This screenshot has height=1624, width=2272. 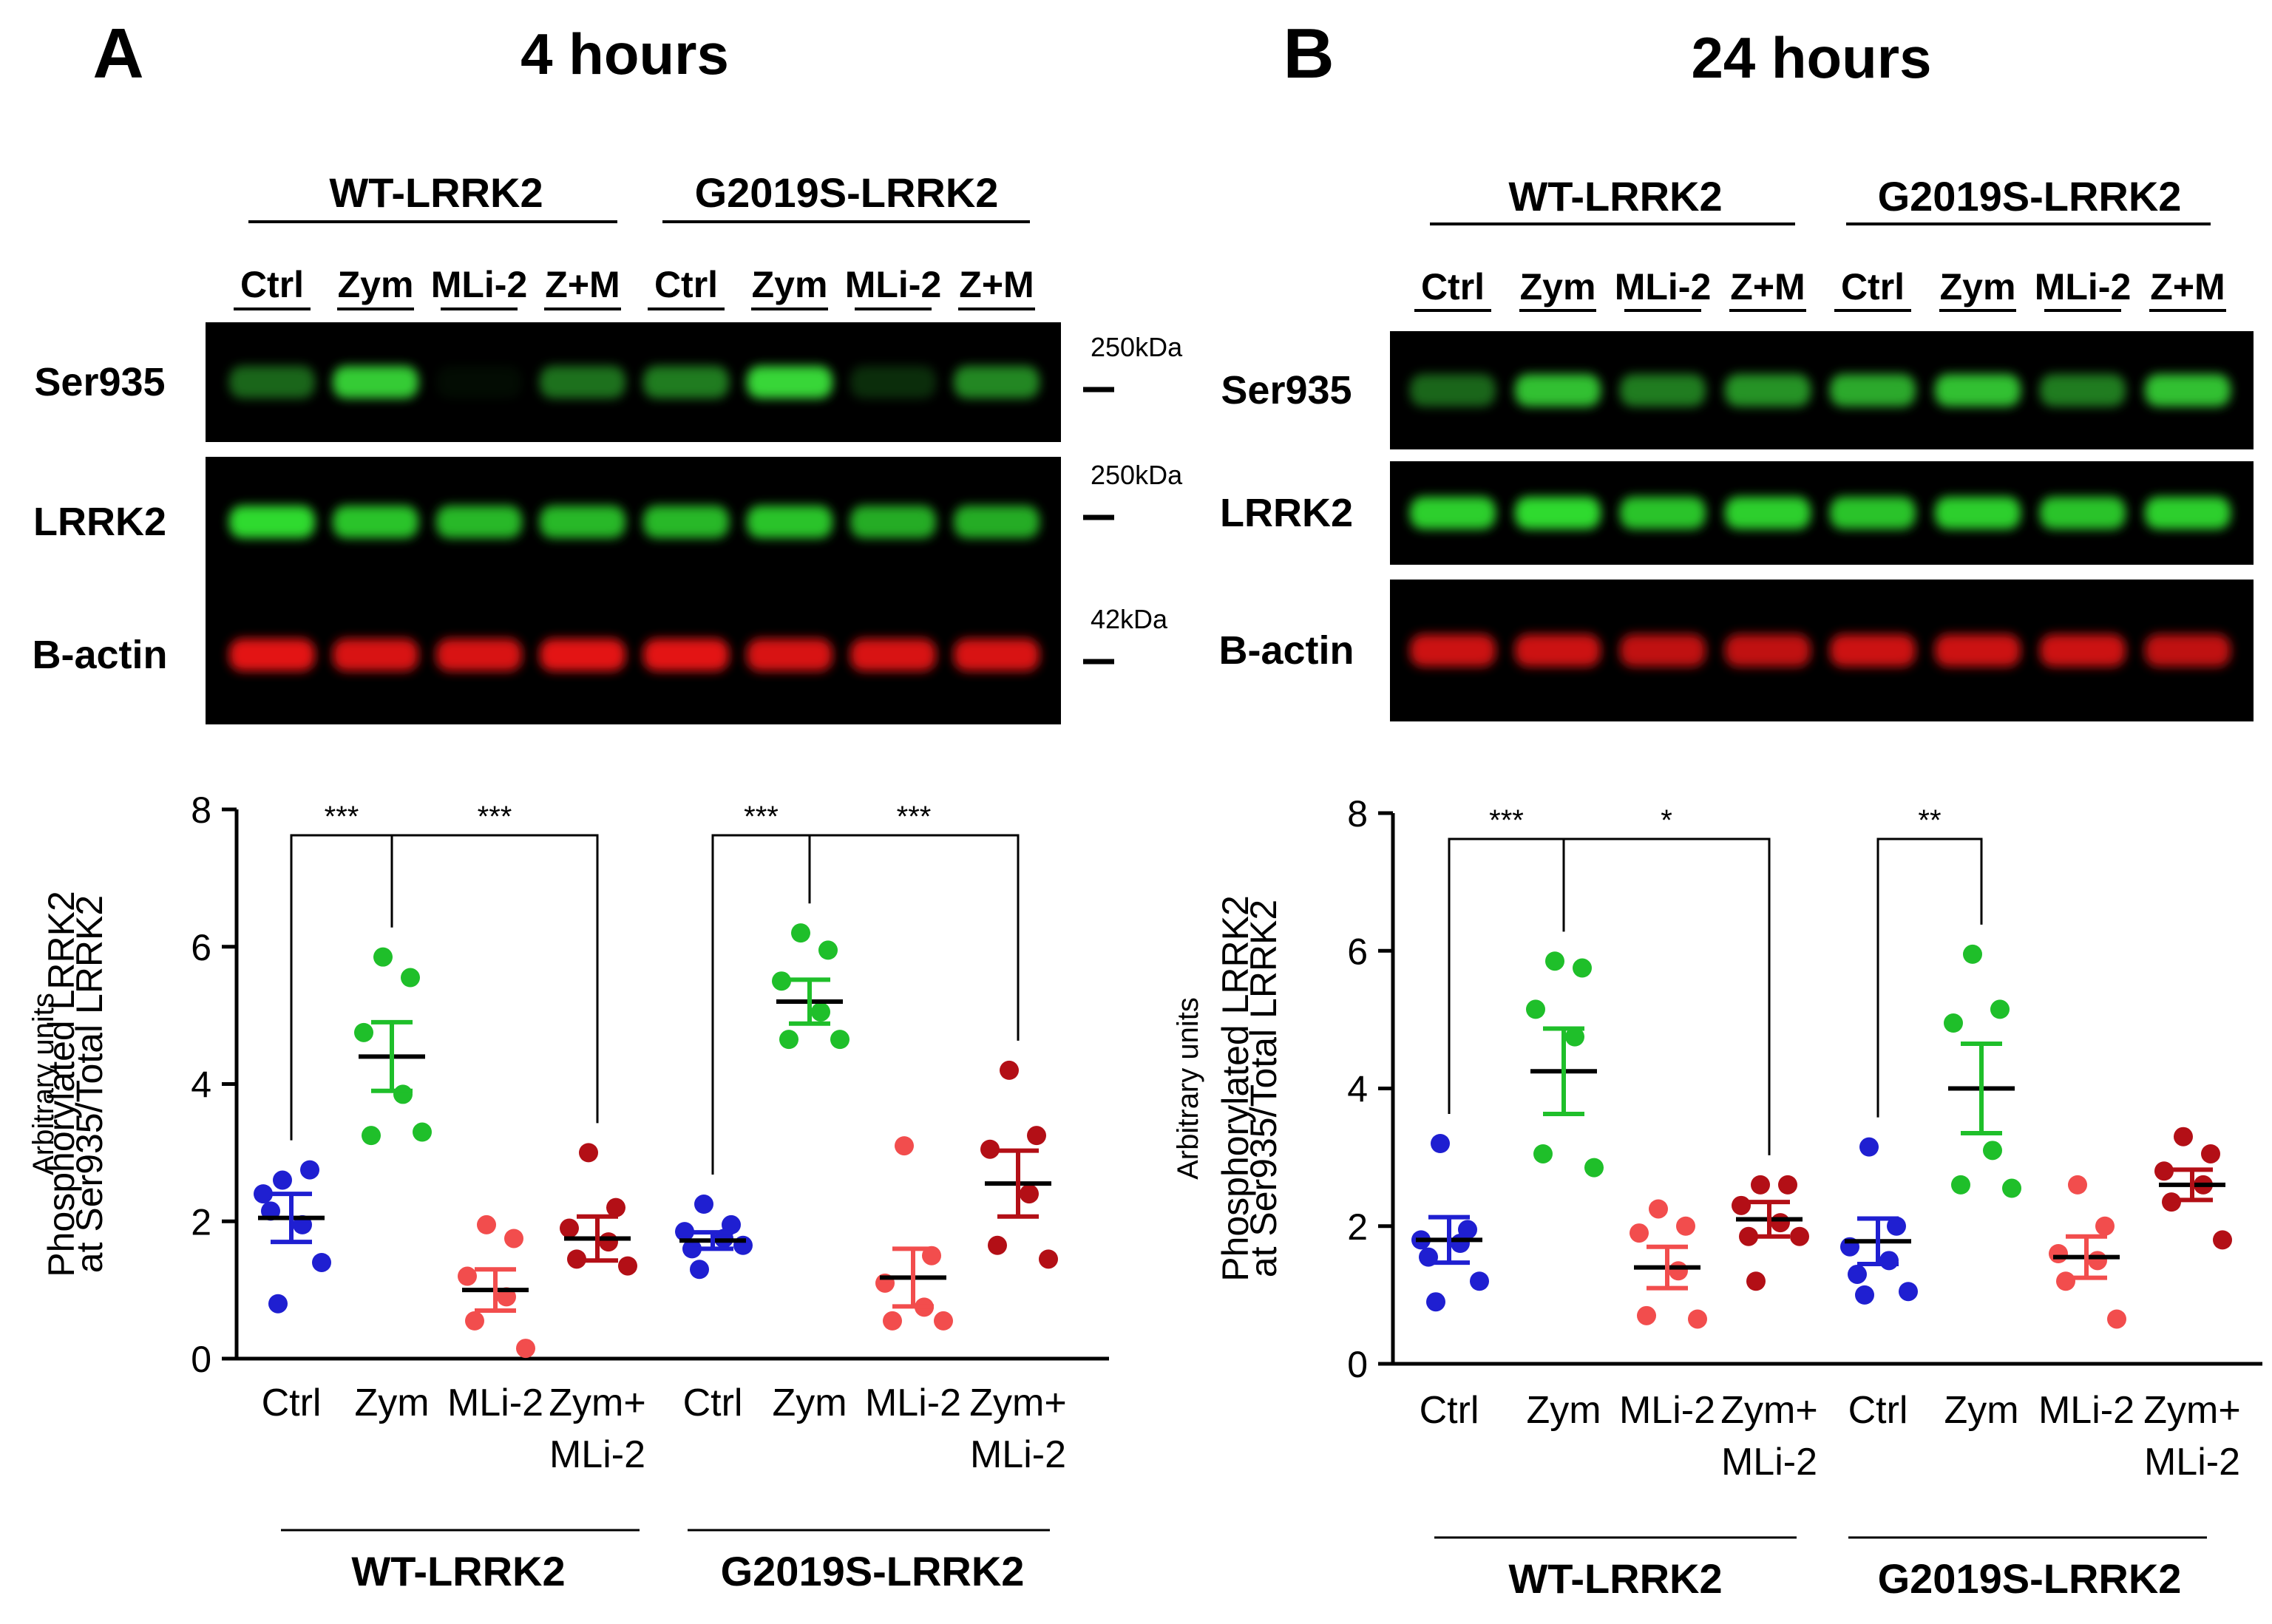 What do you see at coordinates (847, 192) in the screenshot?
I see `blot-group-label: G2019S-LRRK2` at bounding box center [847, 192].